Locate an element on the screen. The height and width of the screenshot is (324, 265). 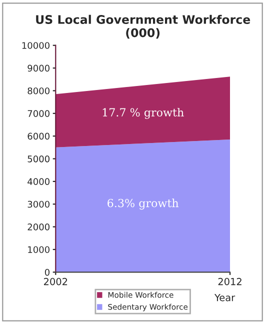
y-tick-label: 5000 is located at coordinates (39, 158).